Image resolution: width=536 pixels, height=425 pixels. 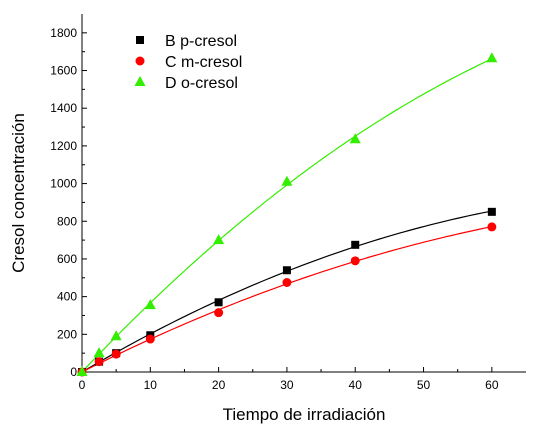 I want to click on y-tick-label: 400, so click(x=67, y=297).